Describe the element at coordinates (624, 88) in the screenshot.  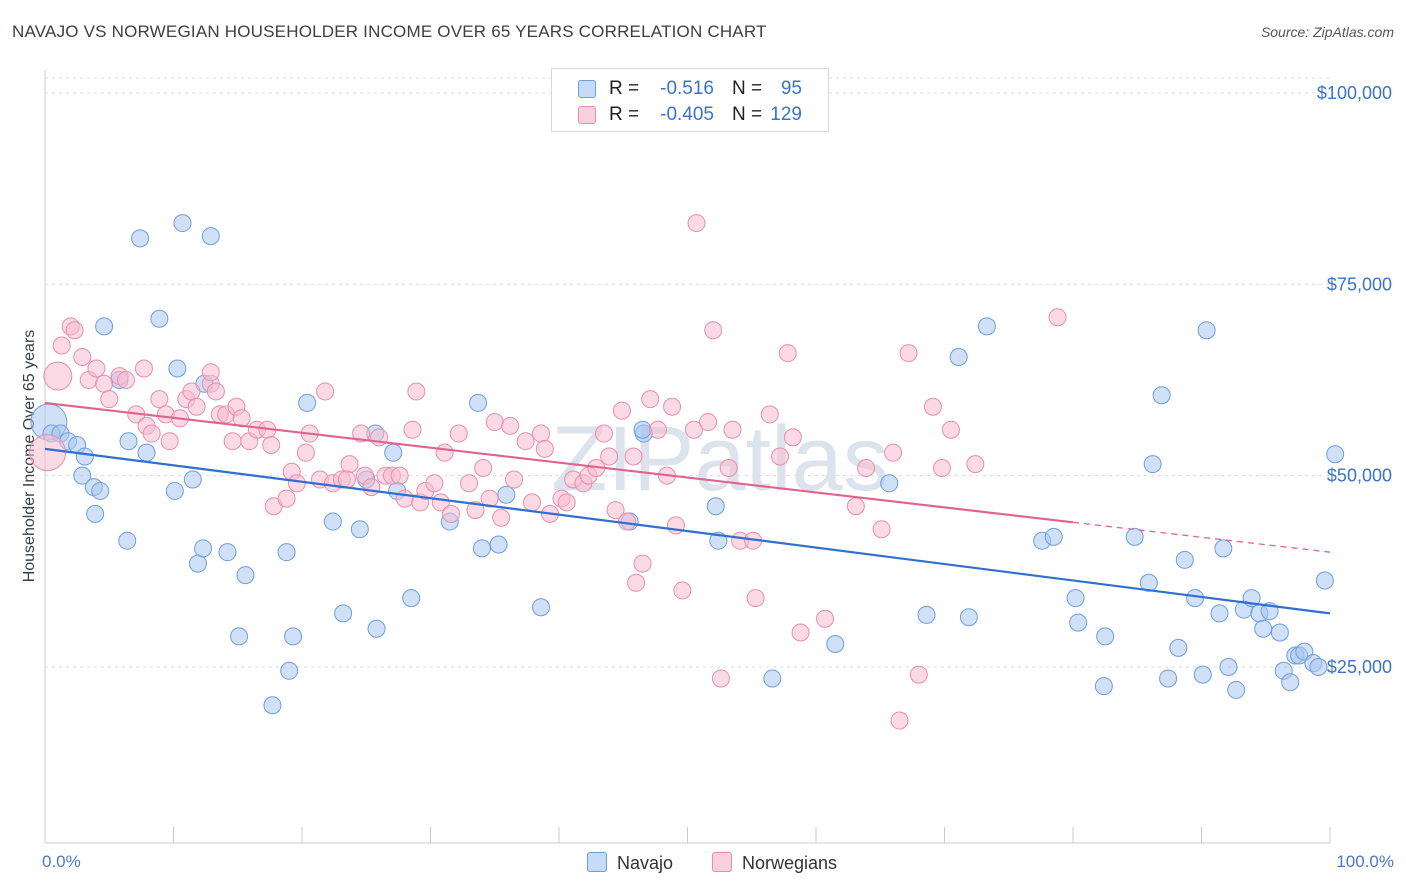
I see `r-label: R =` at that location.